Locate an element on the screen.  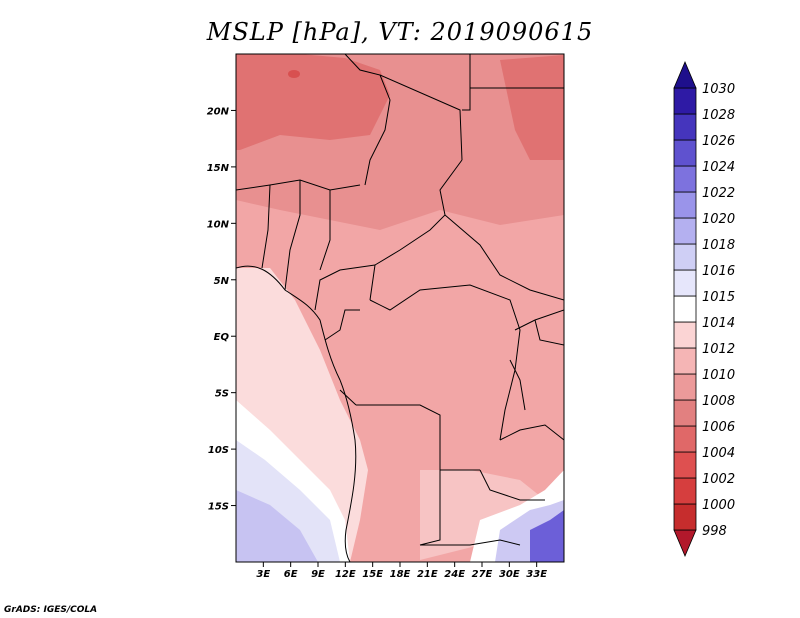
colorbar-label: 1026 is located at coordinates (718, 141).